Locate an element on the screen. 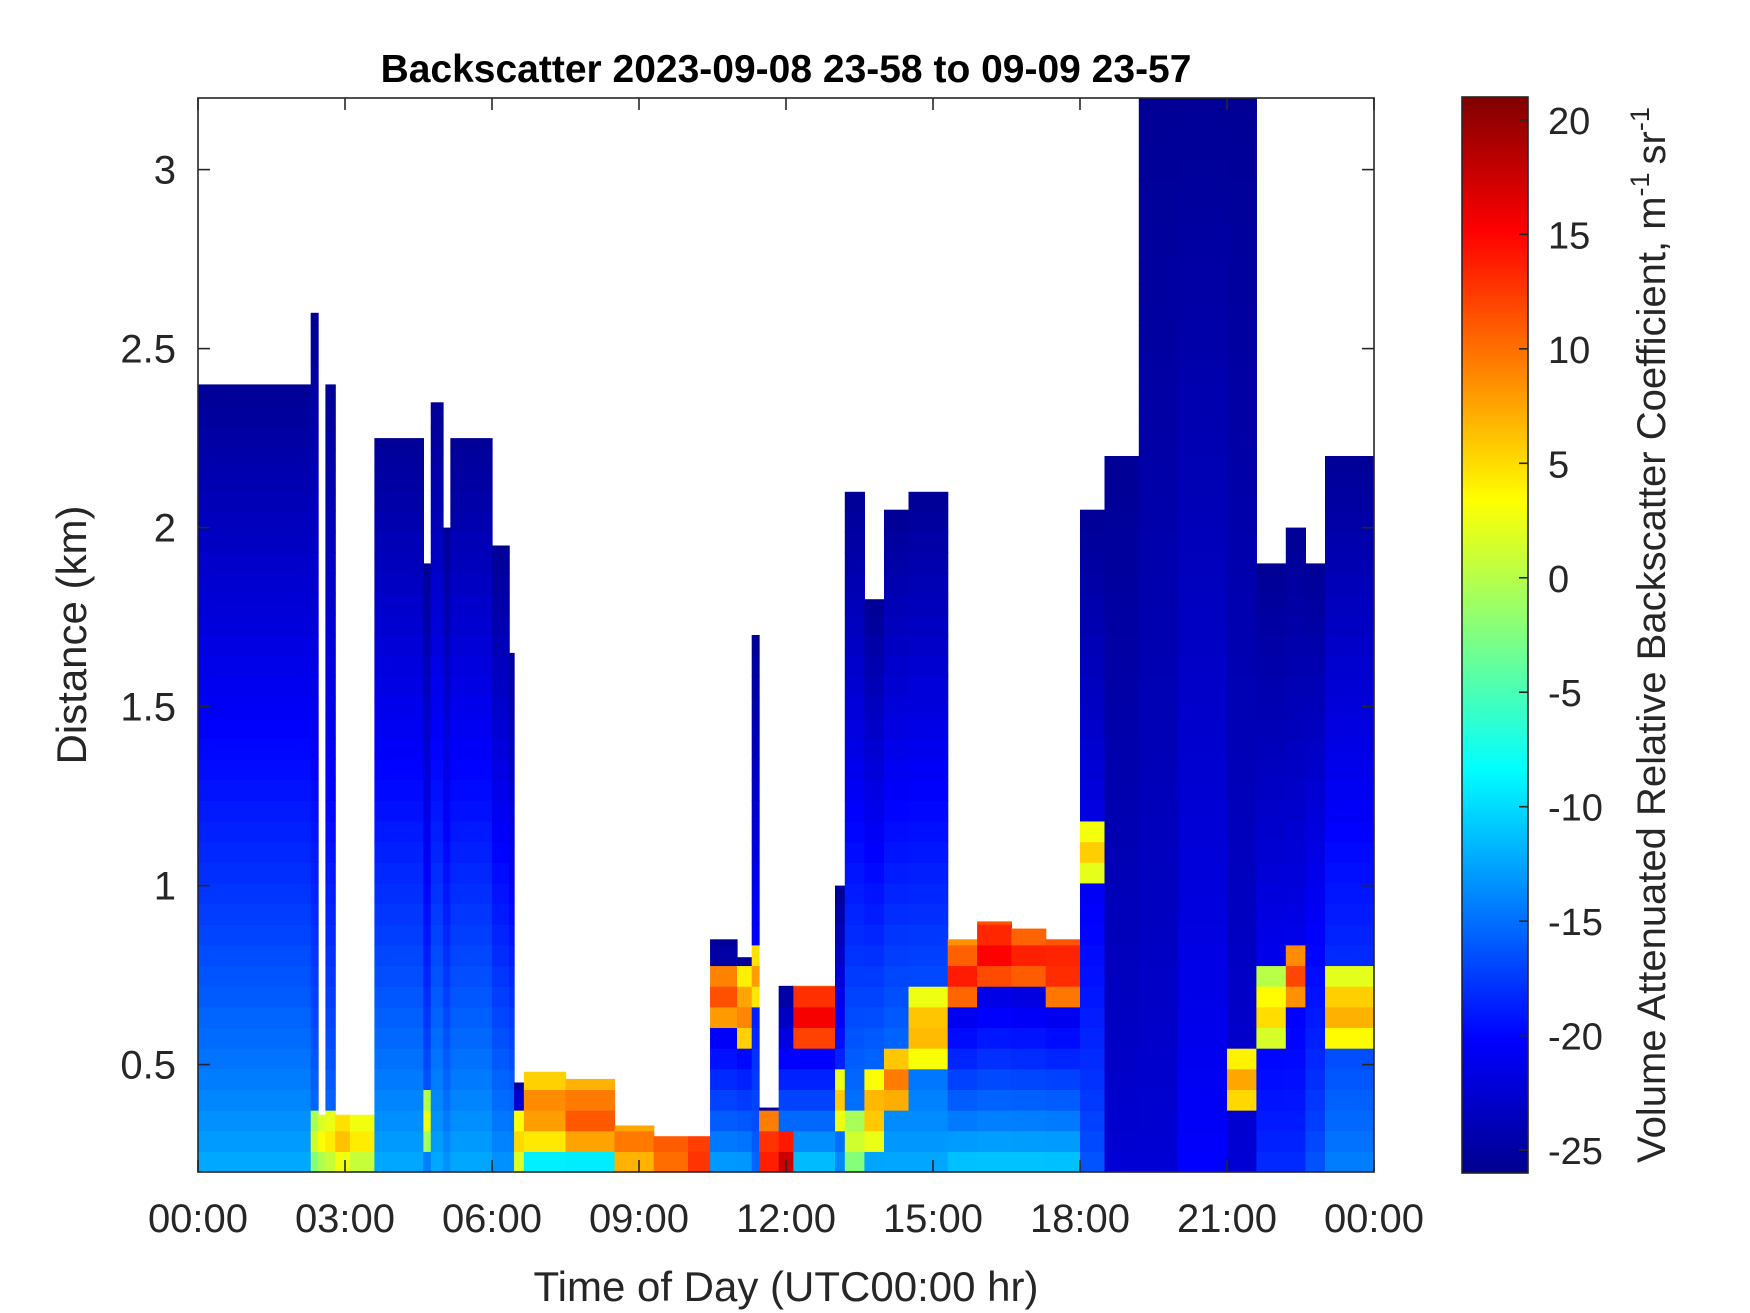  x-tick-label: 09:00 is located at coordinates (639, 1219).